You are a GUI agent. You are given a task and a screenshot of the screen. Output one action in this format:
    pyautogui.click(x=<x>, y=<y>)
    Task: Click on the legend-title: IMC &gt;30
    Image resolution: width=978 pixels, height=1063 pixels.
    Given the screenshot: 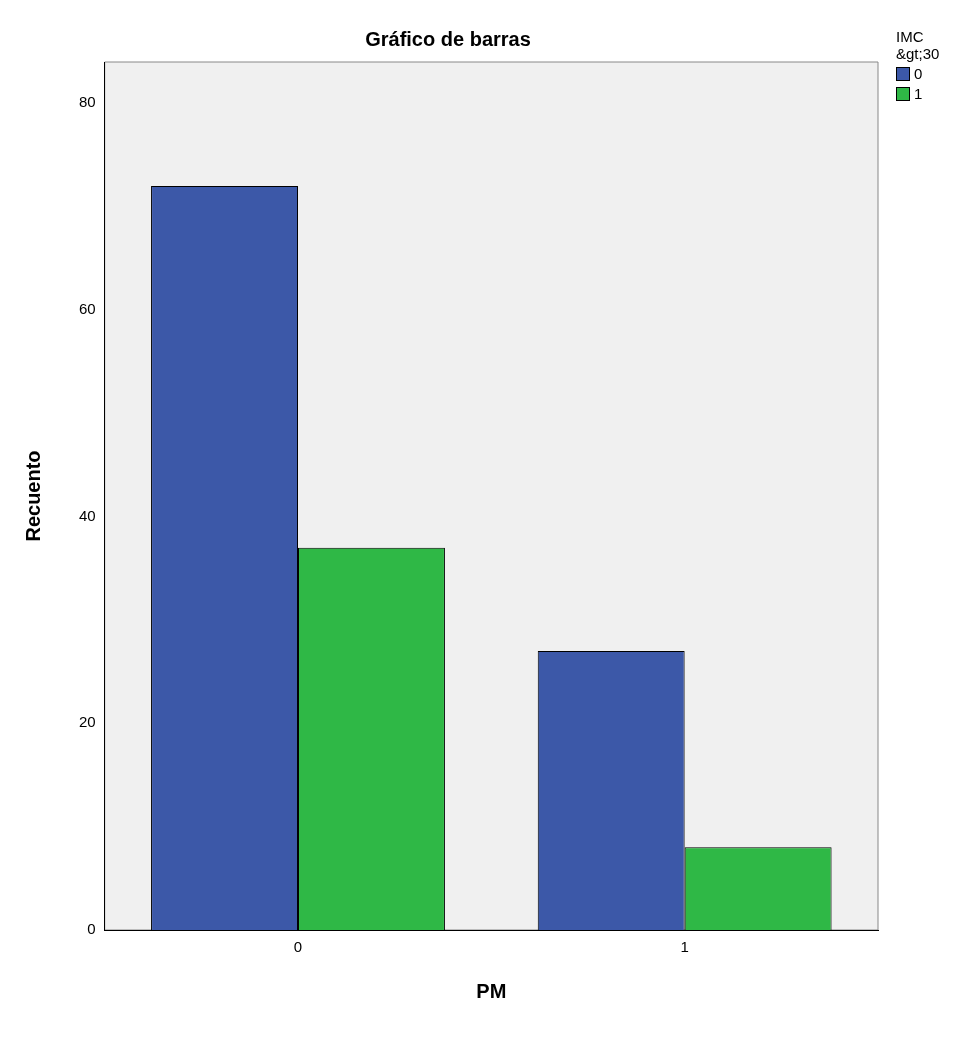 What is the action you would take?
    pyautogui.click(x=918, y=45)
    